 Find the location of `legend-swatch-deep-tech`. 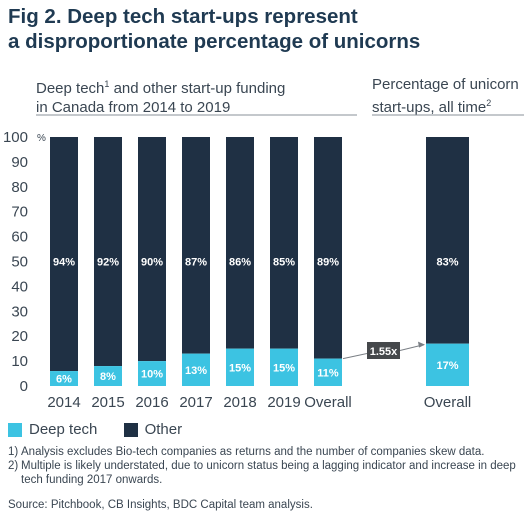

legend-swatch-deep-tech is located at coordinates (15, 429).